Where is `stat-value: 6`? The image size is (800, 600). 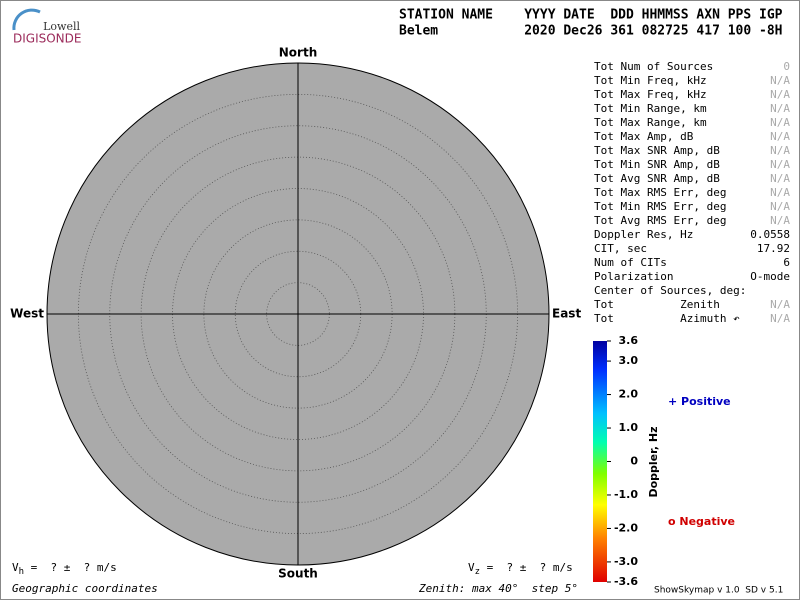
stat-value: 6 is located at coordinates (786, 262).